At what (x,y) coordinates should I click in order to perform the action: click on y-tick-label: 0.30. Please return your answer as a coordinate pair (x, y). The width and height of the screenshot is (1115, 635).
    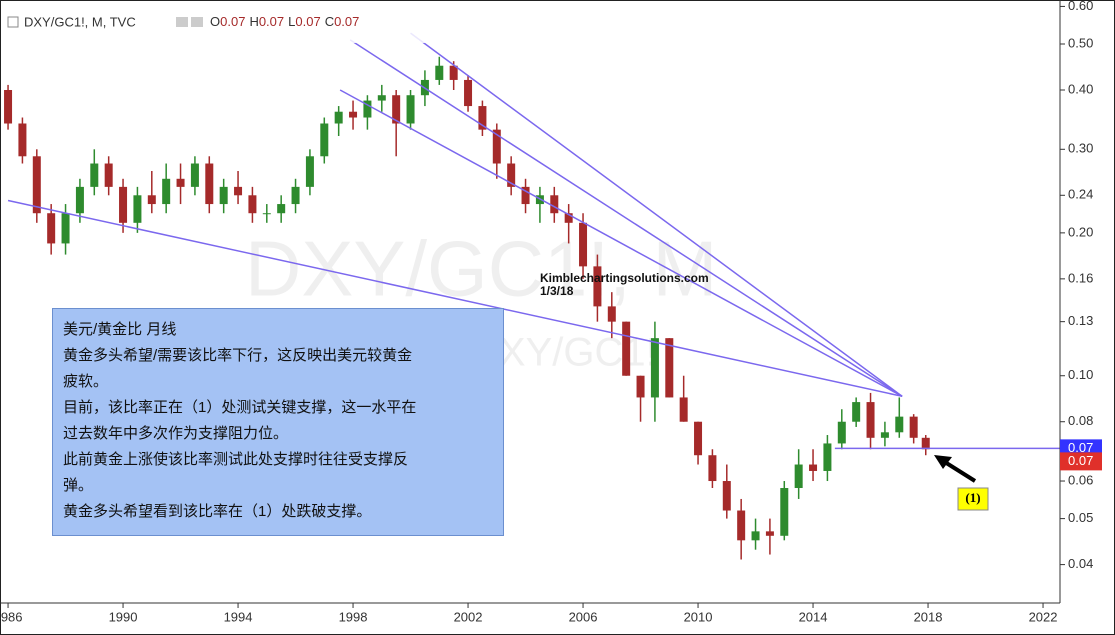
    Looking at the image, I should click on (1080, 148).